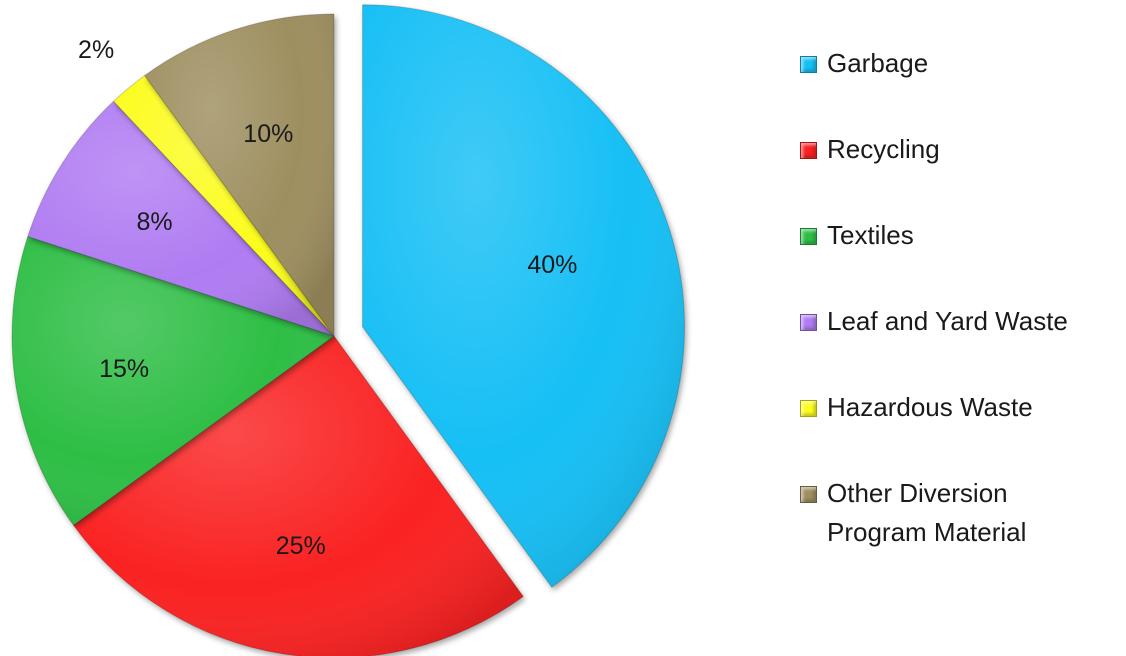  Describe the element at coordinates (960, 173) in the screenshot. I see `legend-item: Recycling` at that location.